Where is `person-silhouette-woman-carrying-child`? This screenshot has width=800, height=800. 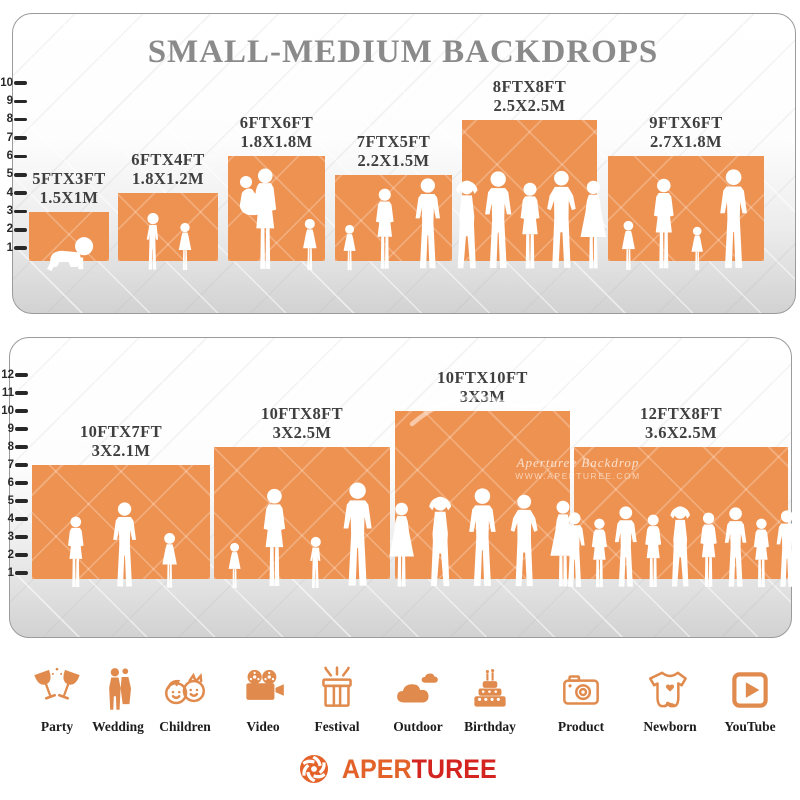 person-silhouette-woman-carrying-child is located at coordinates (260, 220).